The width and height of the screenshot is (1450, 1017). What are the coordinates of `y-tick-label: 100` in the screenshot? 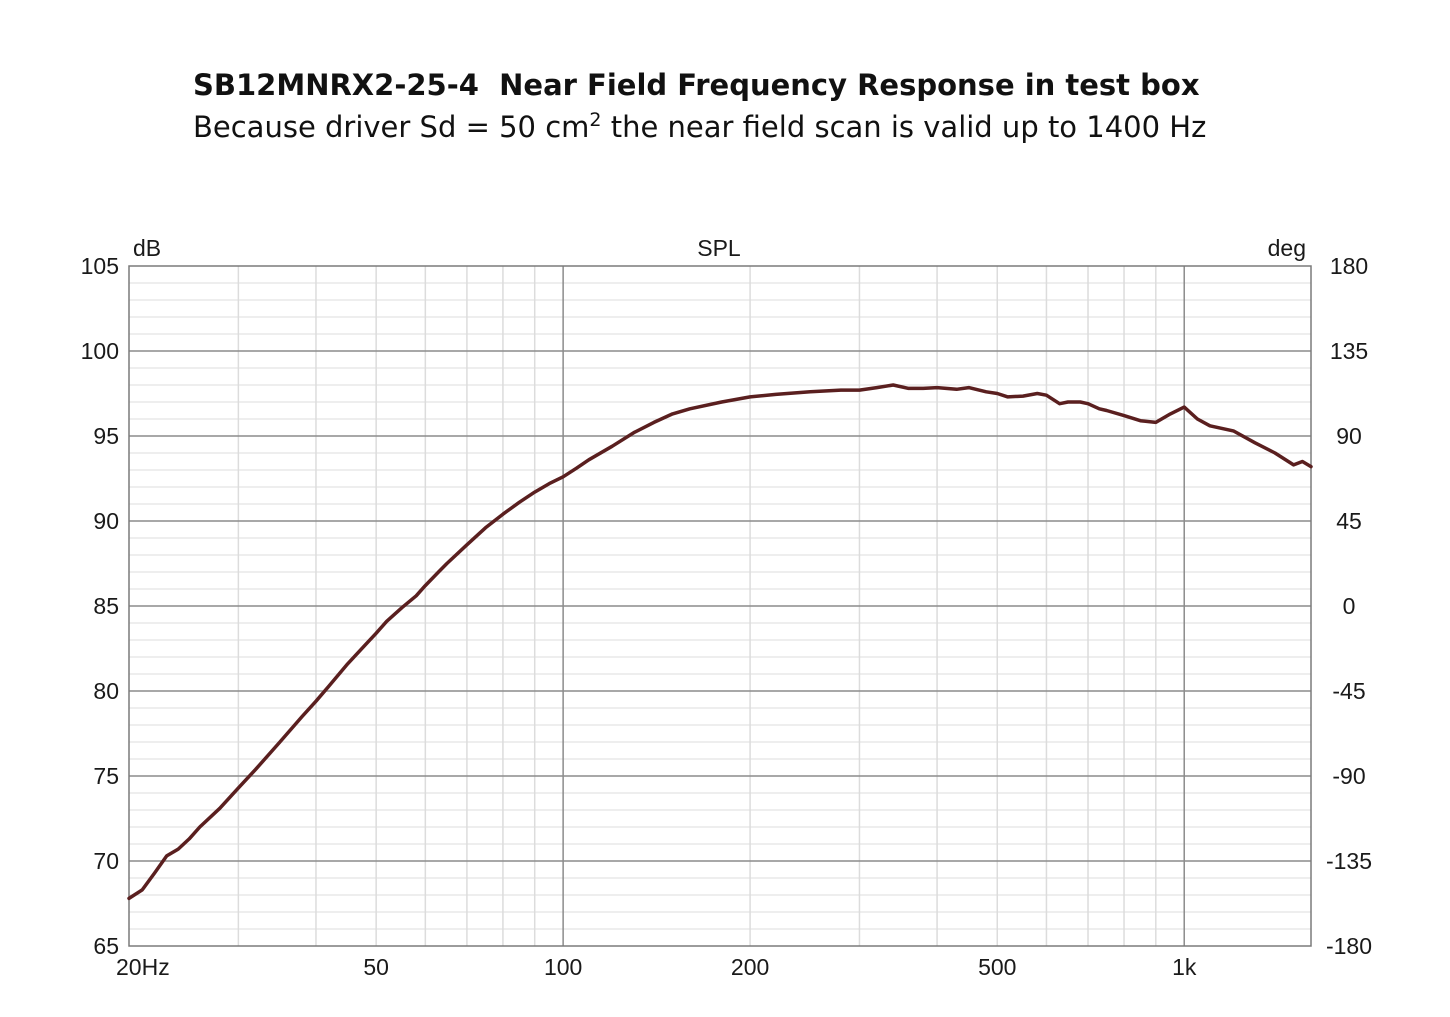 It's located at (100, 351).